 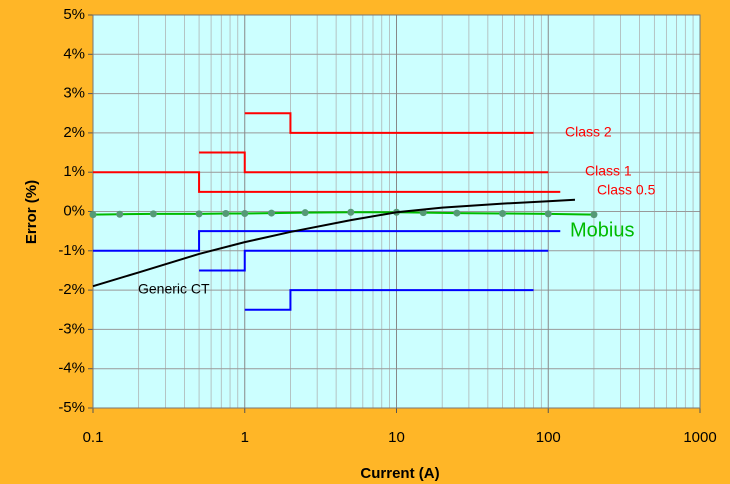 What do you see at coordinates (93, 437) in the screenshot?
I see `x-tick-label: 0.1` at bounding box center [93, 437].